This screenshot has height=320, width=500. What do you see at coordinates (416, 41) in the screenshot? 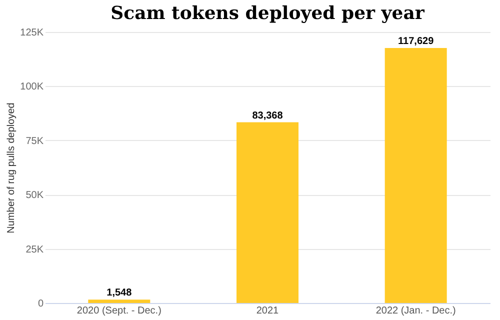
I see `data-label: 117,629` at bounding box center [416, 41].